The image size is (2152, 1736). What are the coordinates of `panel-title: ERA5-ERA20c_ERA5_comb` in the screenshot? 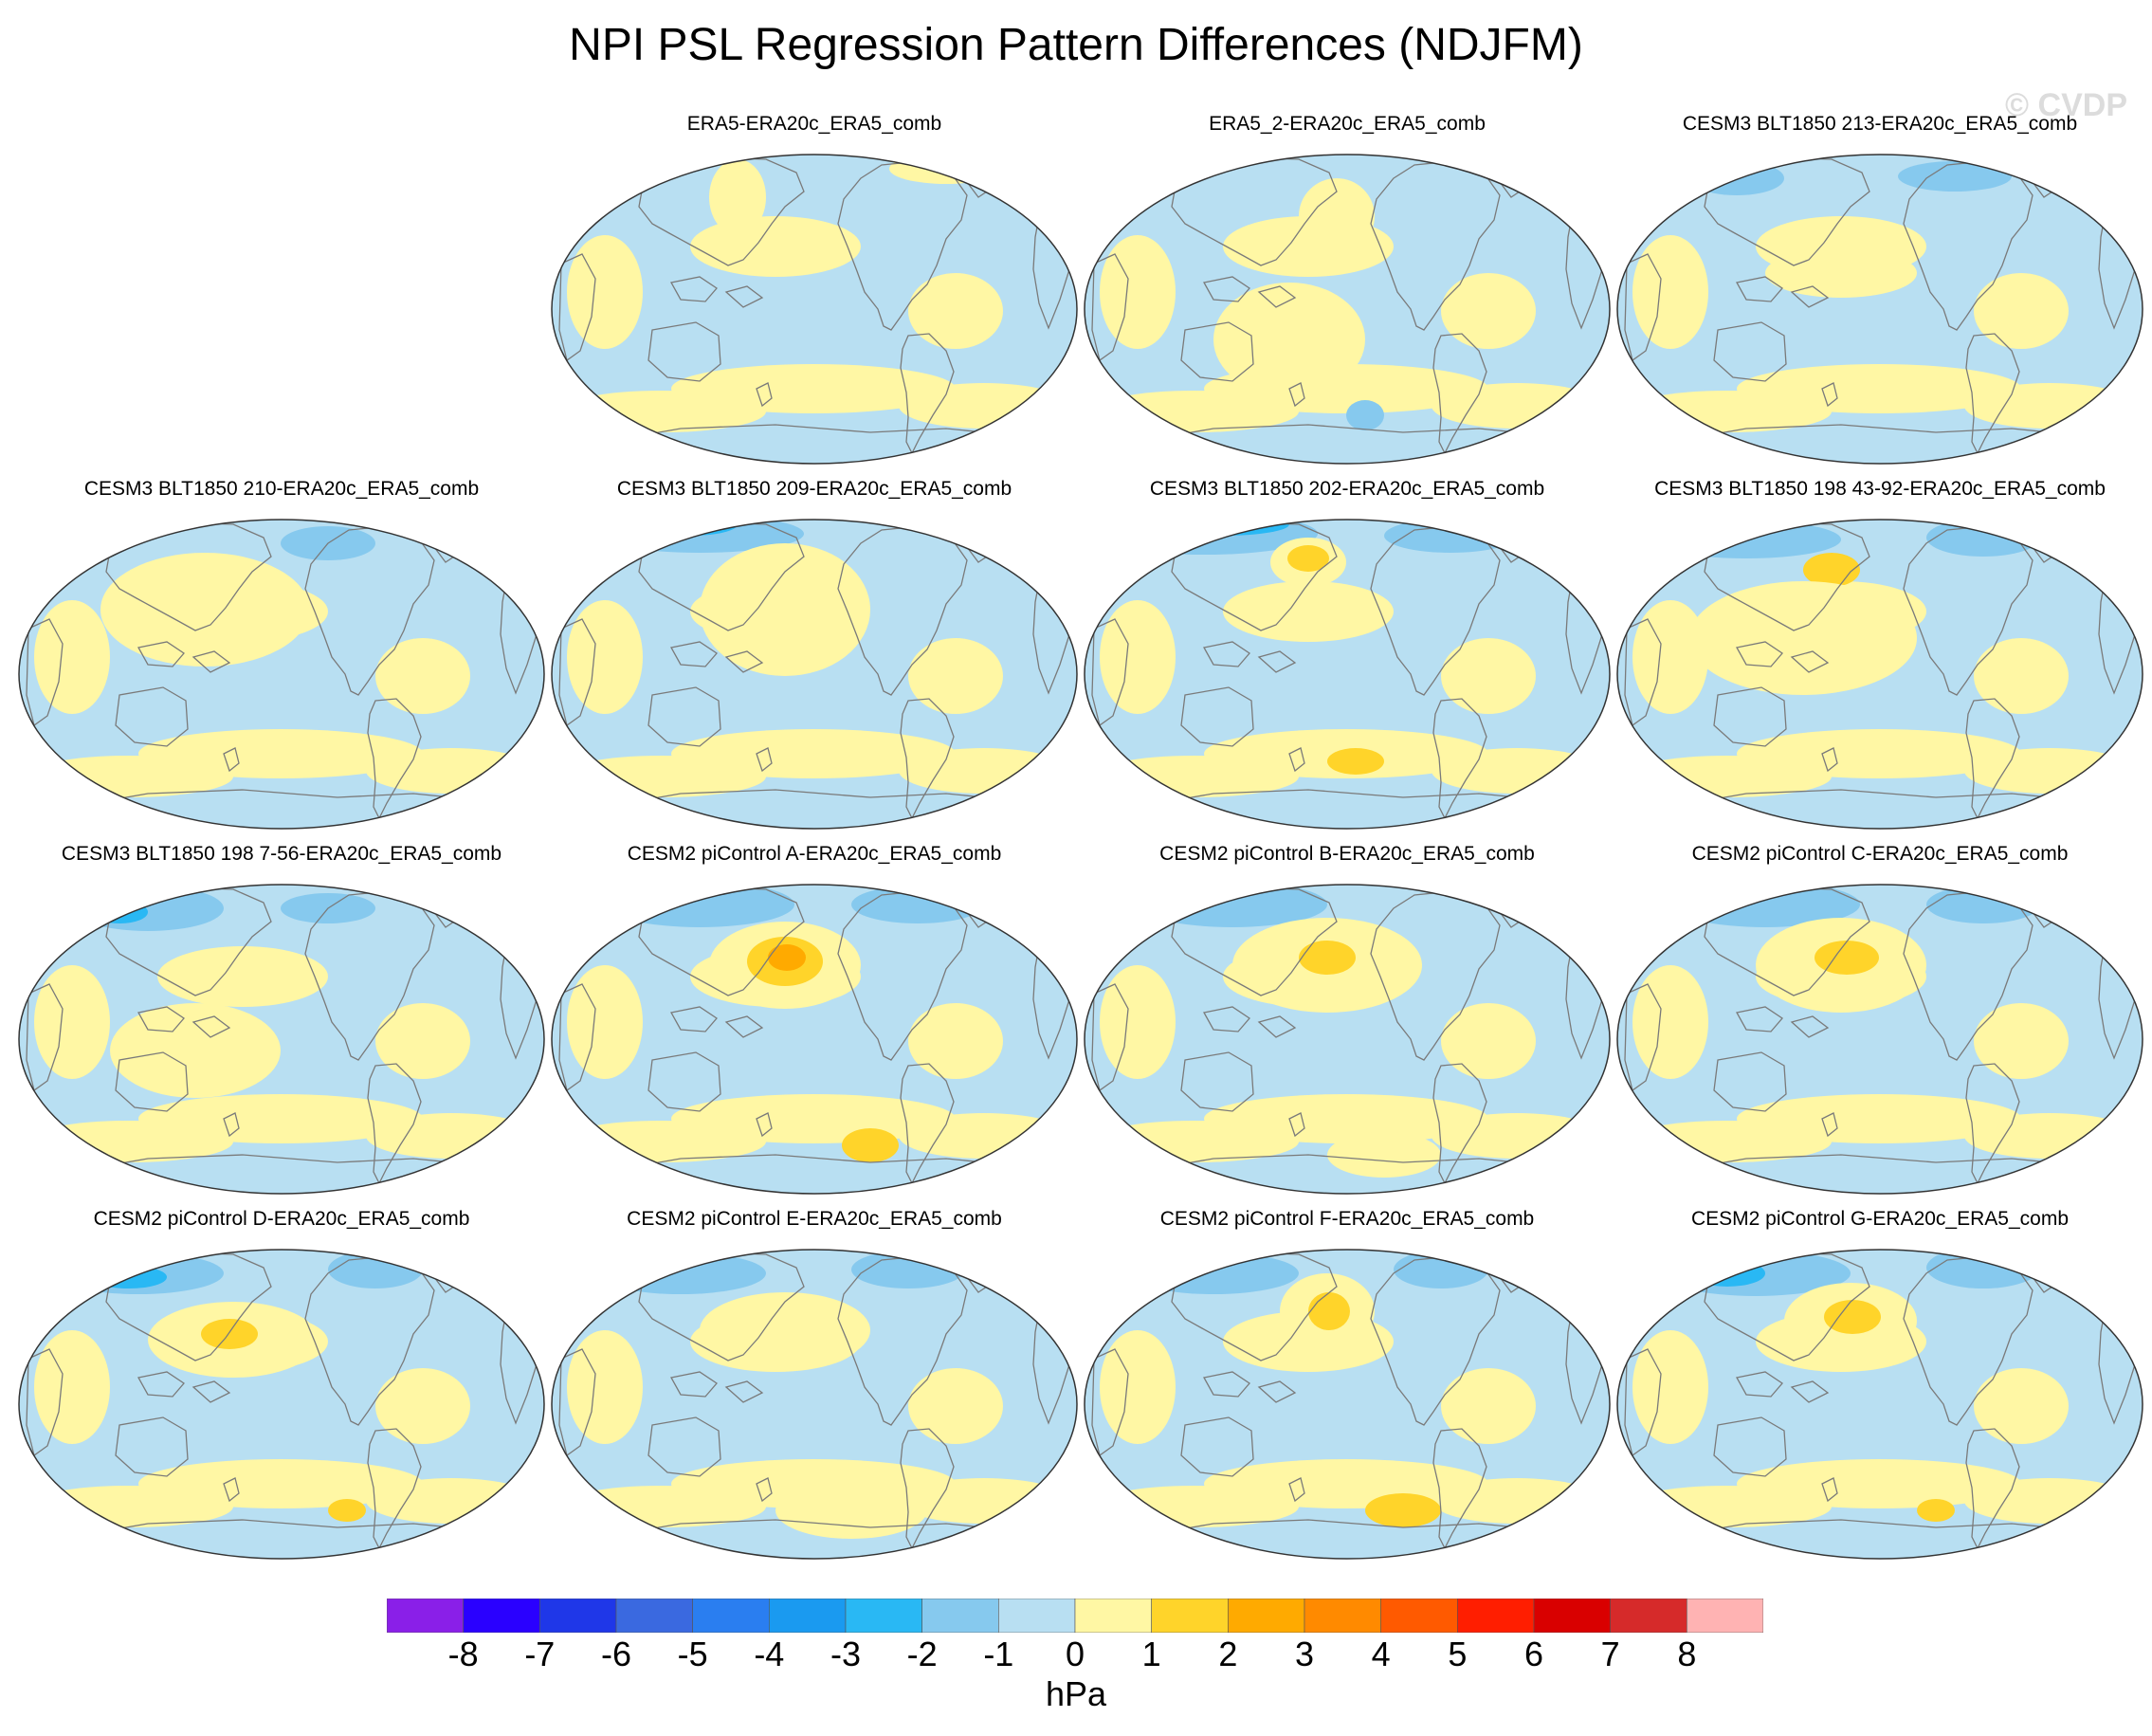 It's located at (814, 124).